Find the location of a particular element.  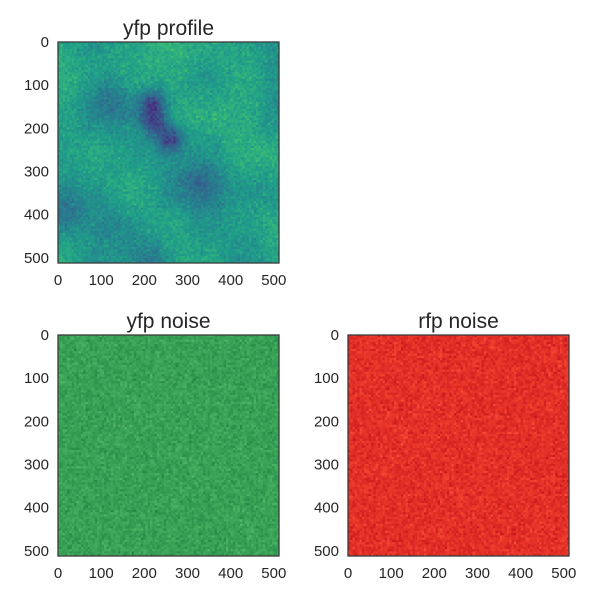

yfp-noise-y-tick-label: 0 is located at coordinates (45, 335).